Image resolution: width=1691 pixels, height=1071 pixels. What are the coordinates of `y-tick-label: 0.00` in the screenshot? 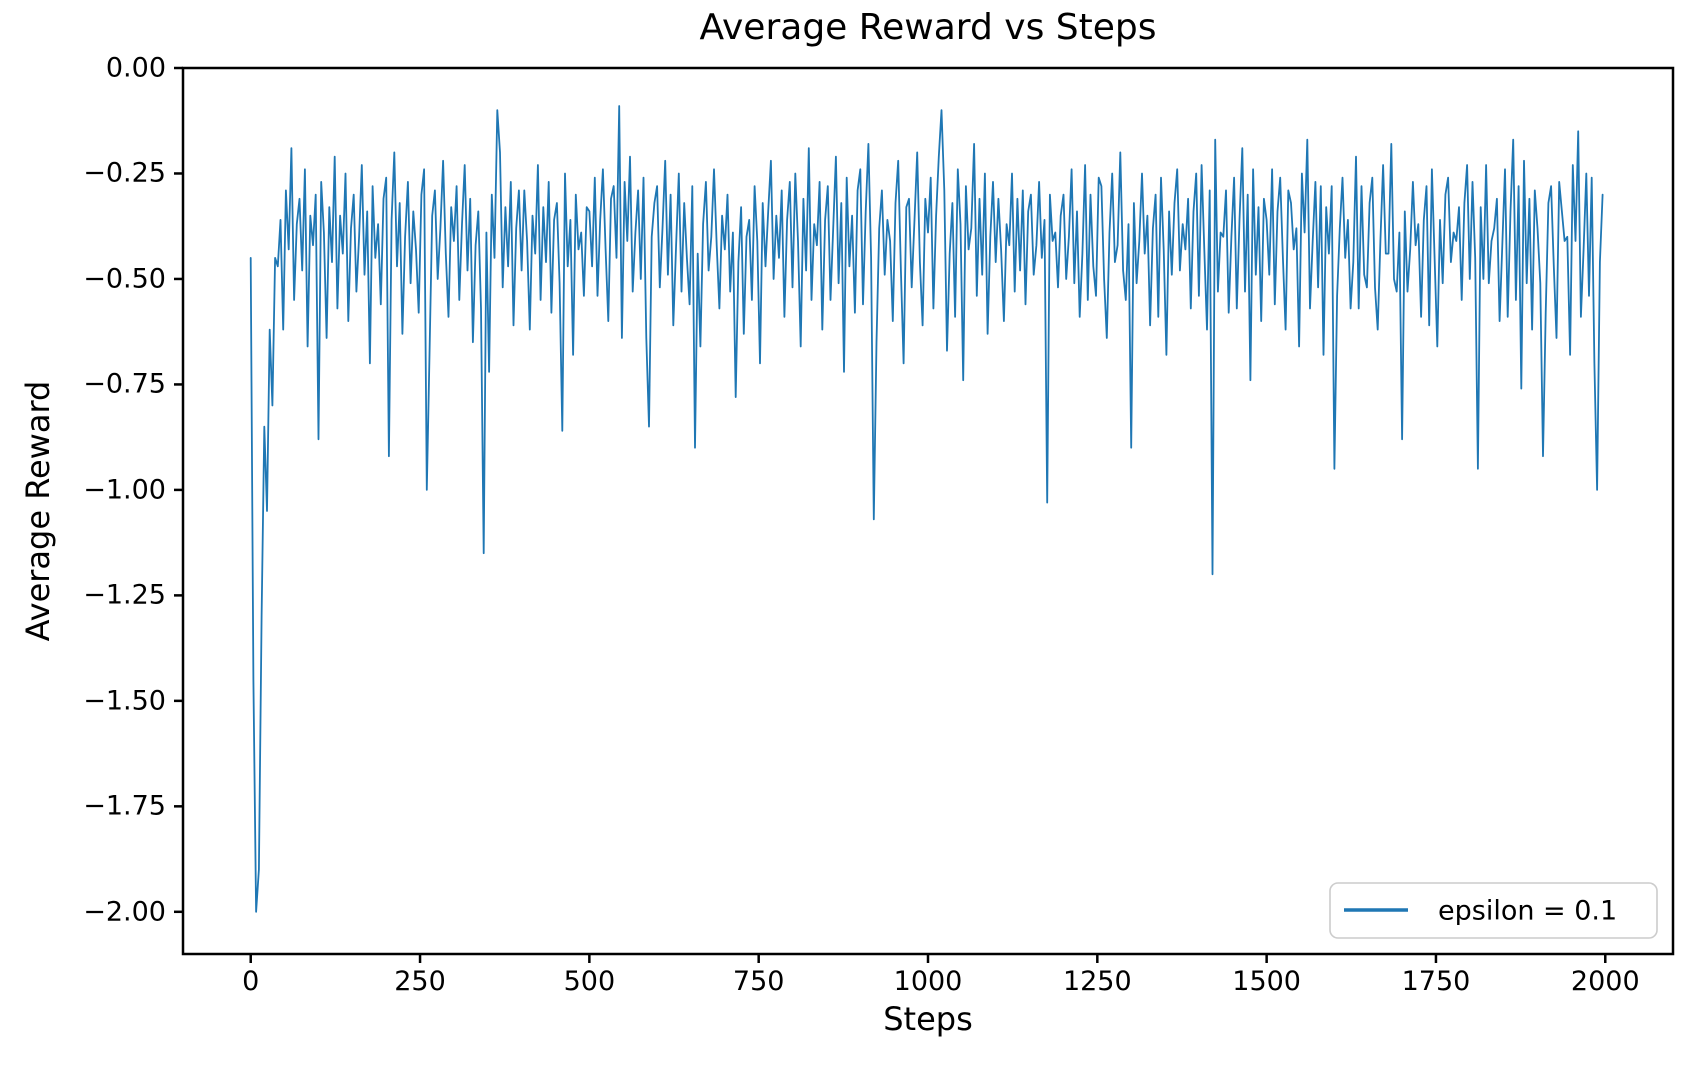 It's located at (135, 68).